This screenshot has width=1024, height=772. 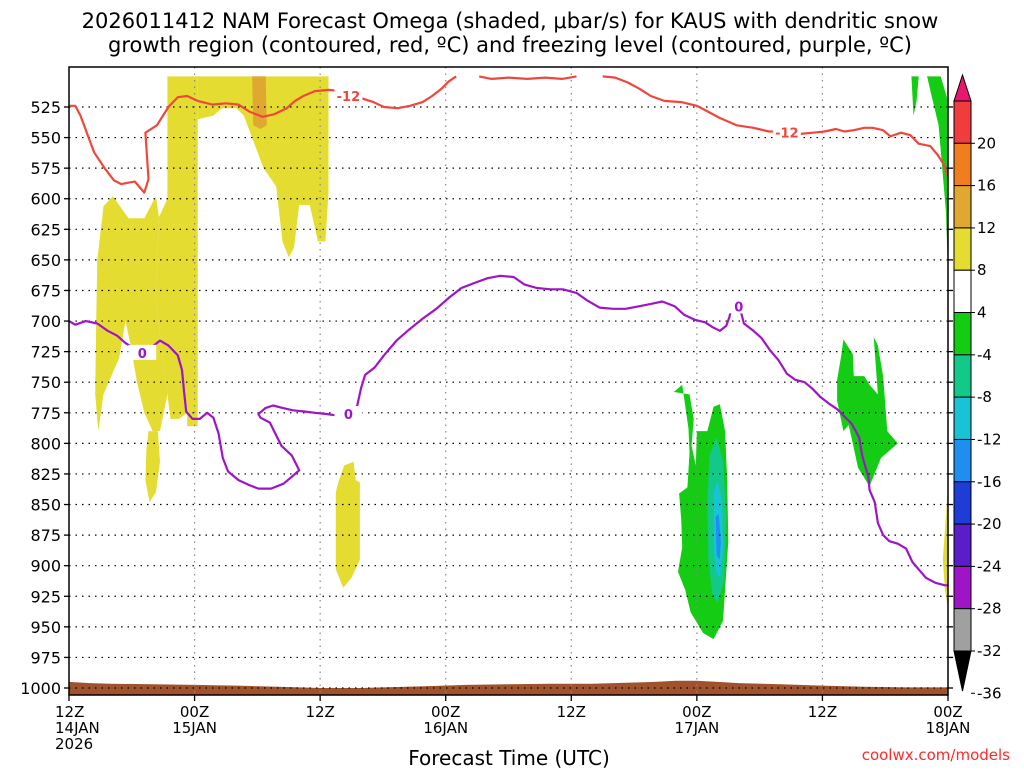 I want to click on ytick-label-600: 600, so click(x=45, y=199).